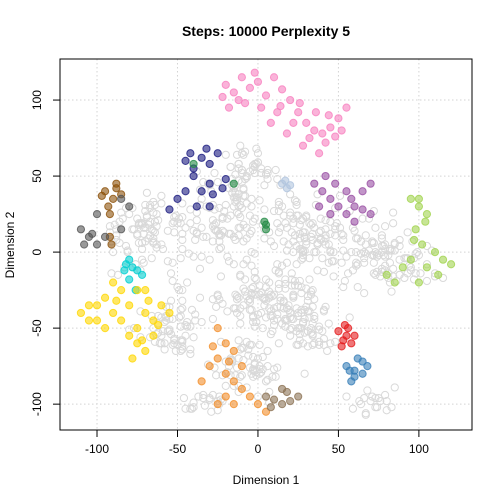 This screenshot has width=504, height=504. What do you see at coordinates (286, 188) in the screenshot?
I see `point-lightblue` at bounding box center [286, 188].